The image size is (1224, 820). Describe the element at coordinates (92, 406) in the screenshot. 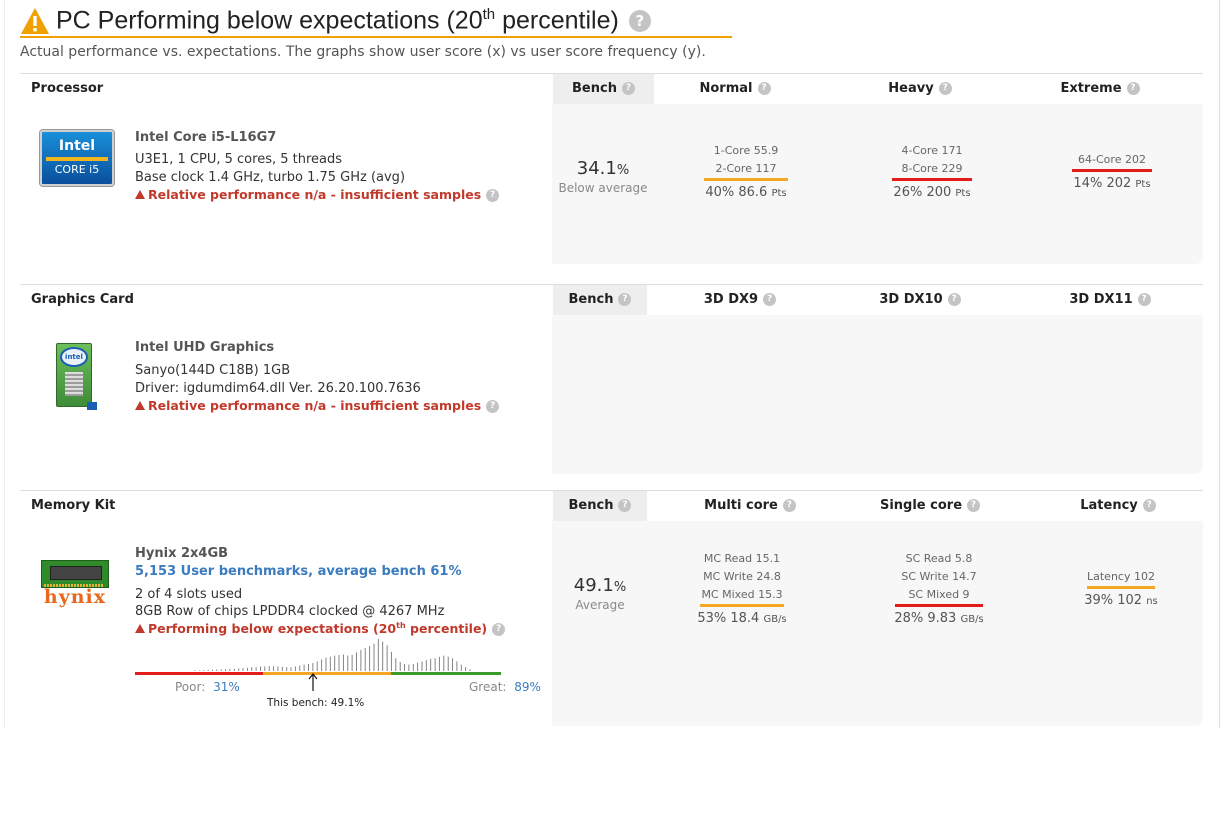

I see `card-bracket` at that location.